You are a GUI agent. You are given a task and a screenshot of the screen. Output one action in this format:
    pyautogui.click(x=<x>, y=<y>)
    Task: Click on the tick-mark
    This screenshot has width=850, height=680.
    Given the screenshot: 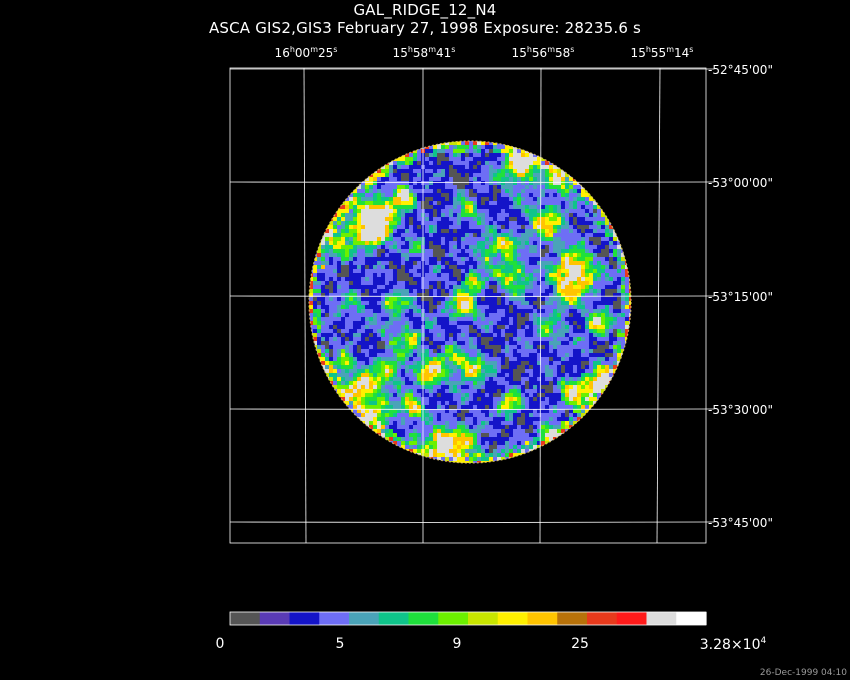 What is the action you would take?
    pyautogui.click(x=710, y=295)
    